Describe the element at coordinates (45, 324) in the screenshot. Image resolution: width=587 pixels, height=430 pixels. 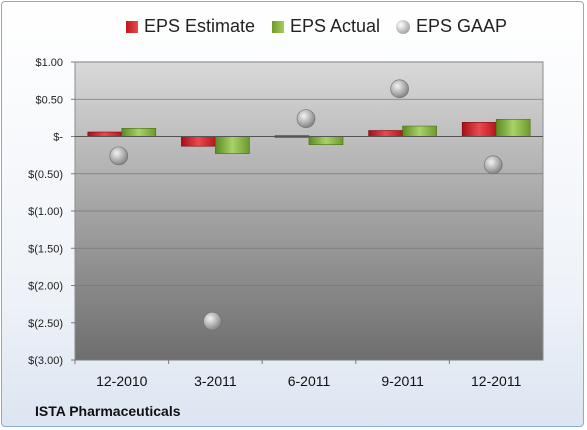
I see `y-tick-label: $(2.50)` at that location.